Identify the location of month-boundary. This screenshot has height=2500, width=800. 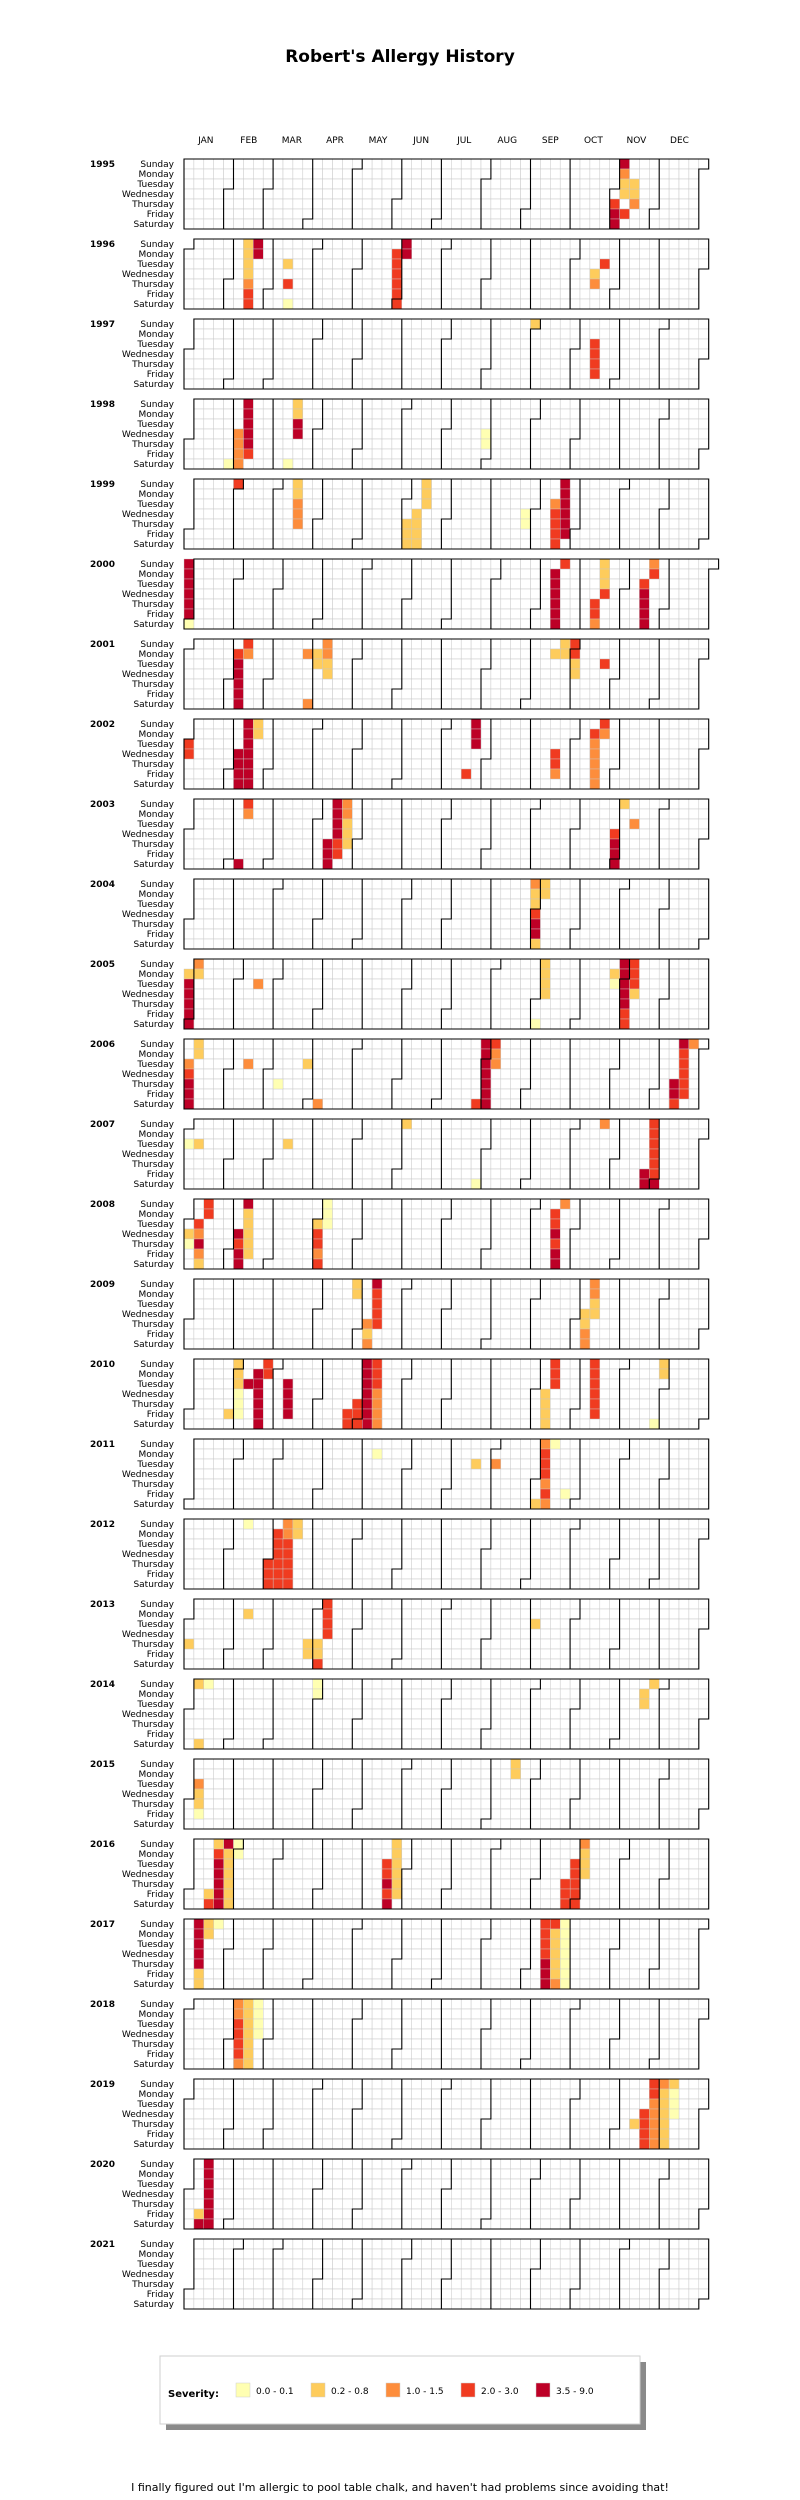
(357, 754).